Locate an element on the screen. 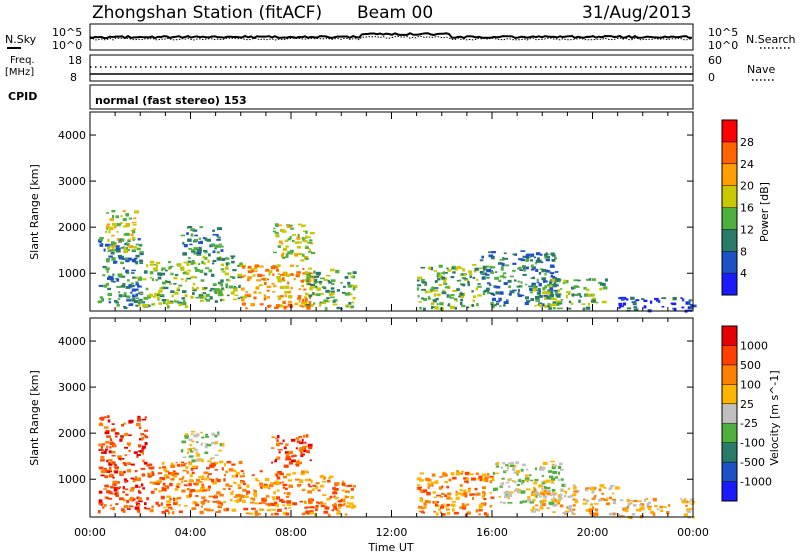  colorbar-tick-label: 100 is located at coordinates (750, 384).